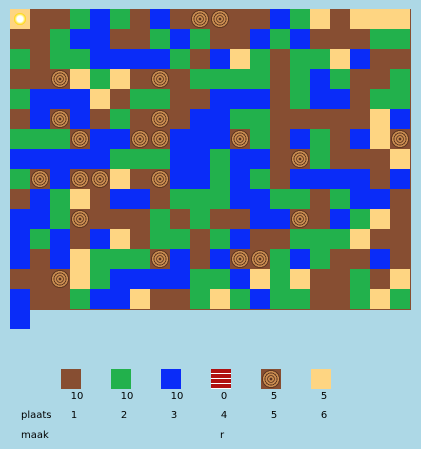 Image resolution: width=421 pixels, height=449 pixels. I want to click on palette-log-swatch, so click(271, 379).